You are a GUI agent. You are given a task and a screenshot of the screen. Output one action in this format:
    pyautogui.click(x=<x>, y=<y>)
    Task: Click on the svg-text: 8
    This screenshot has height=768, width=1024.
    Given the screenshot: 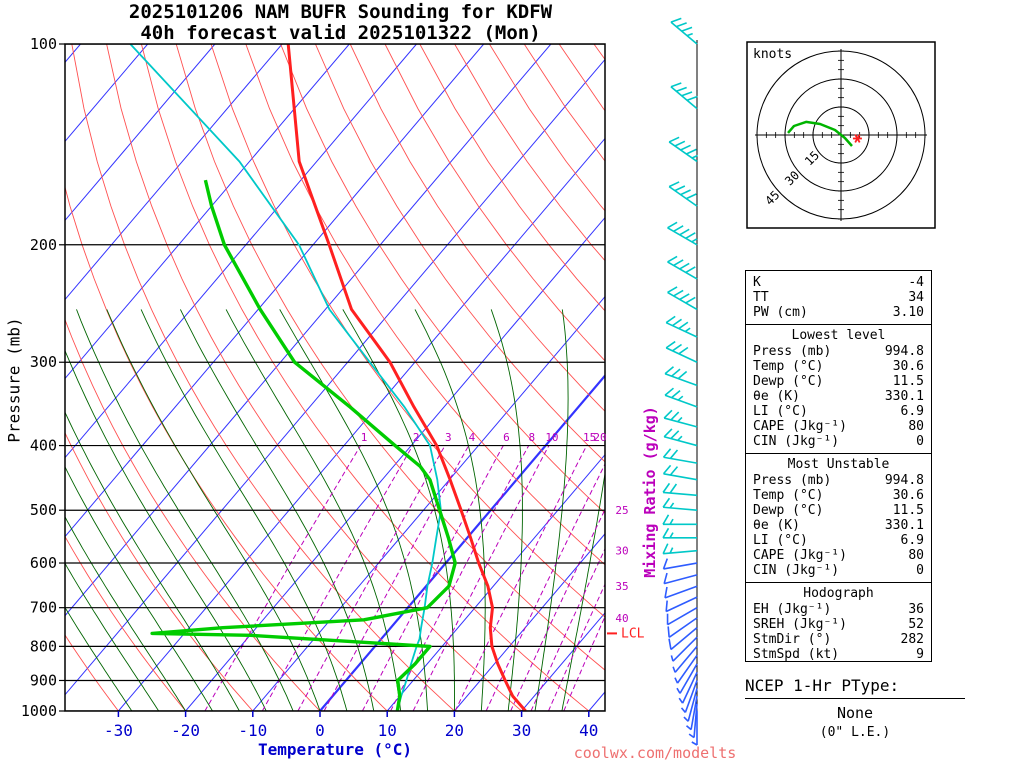 What is the action you would take?
    pyautogui.click(x=531, y=437)
    